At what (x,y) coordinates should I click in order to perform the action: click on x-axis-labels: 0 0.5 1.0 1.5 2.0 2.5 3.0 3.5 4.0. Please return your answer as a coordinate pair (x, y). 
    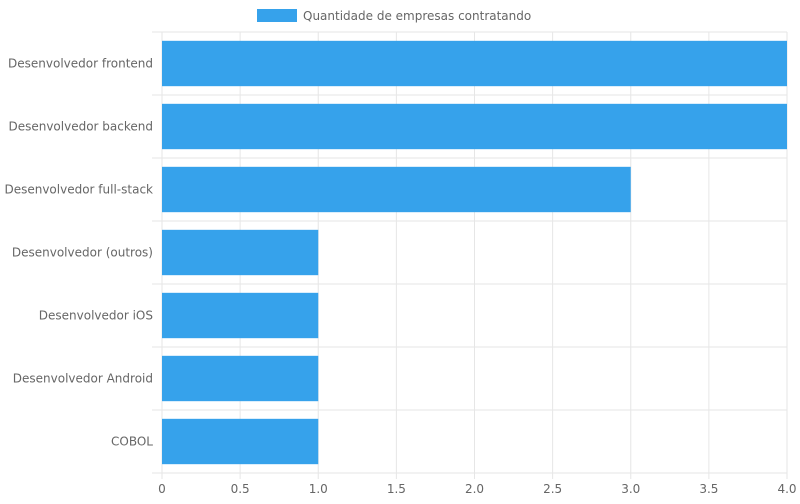
    Looking at the image, I should click on (477, 489).